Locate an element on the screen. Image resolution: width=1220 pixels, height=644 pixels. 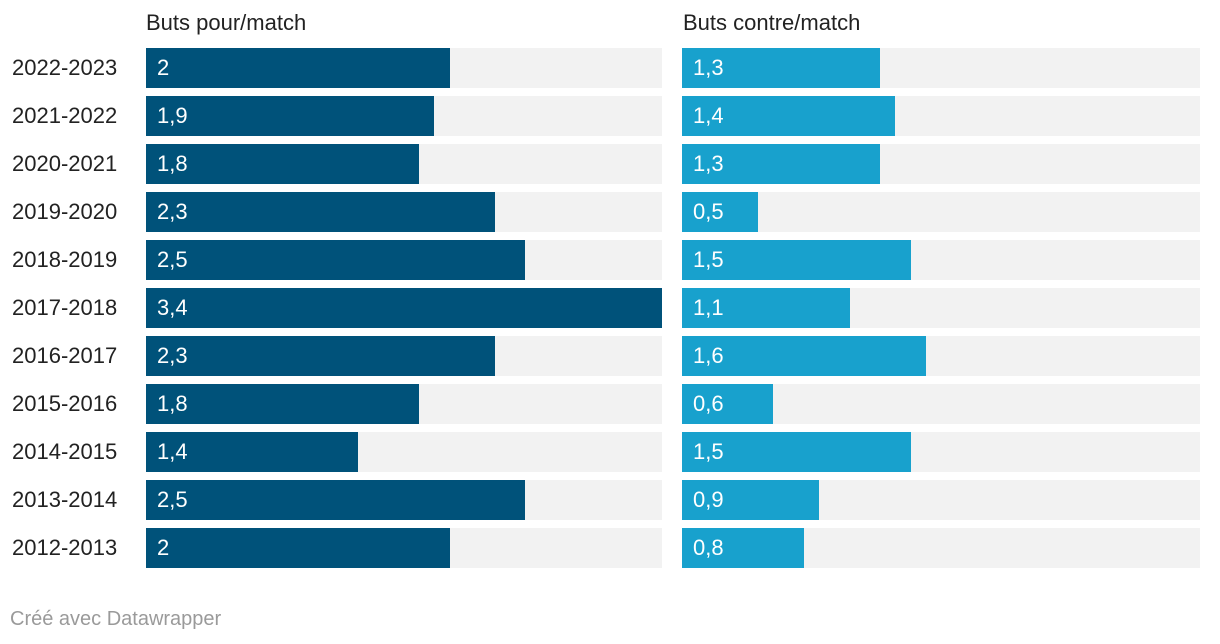
bar-value-label: 3,4 is located at coordinates (172, 307).